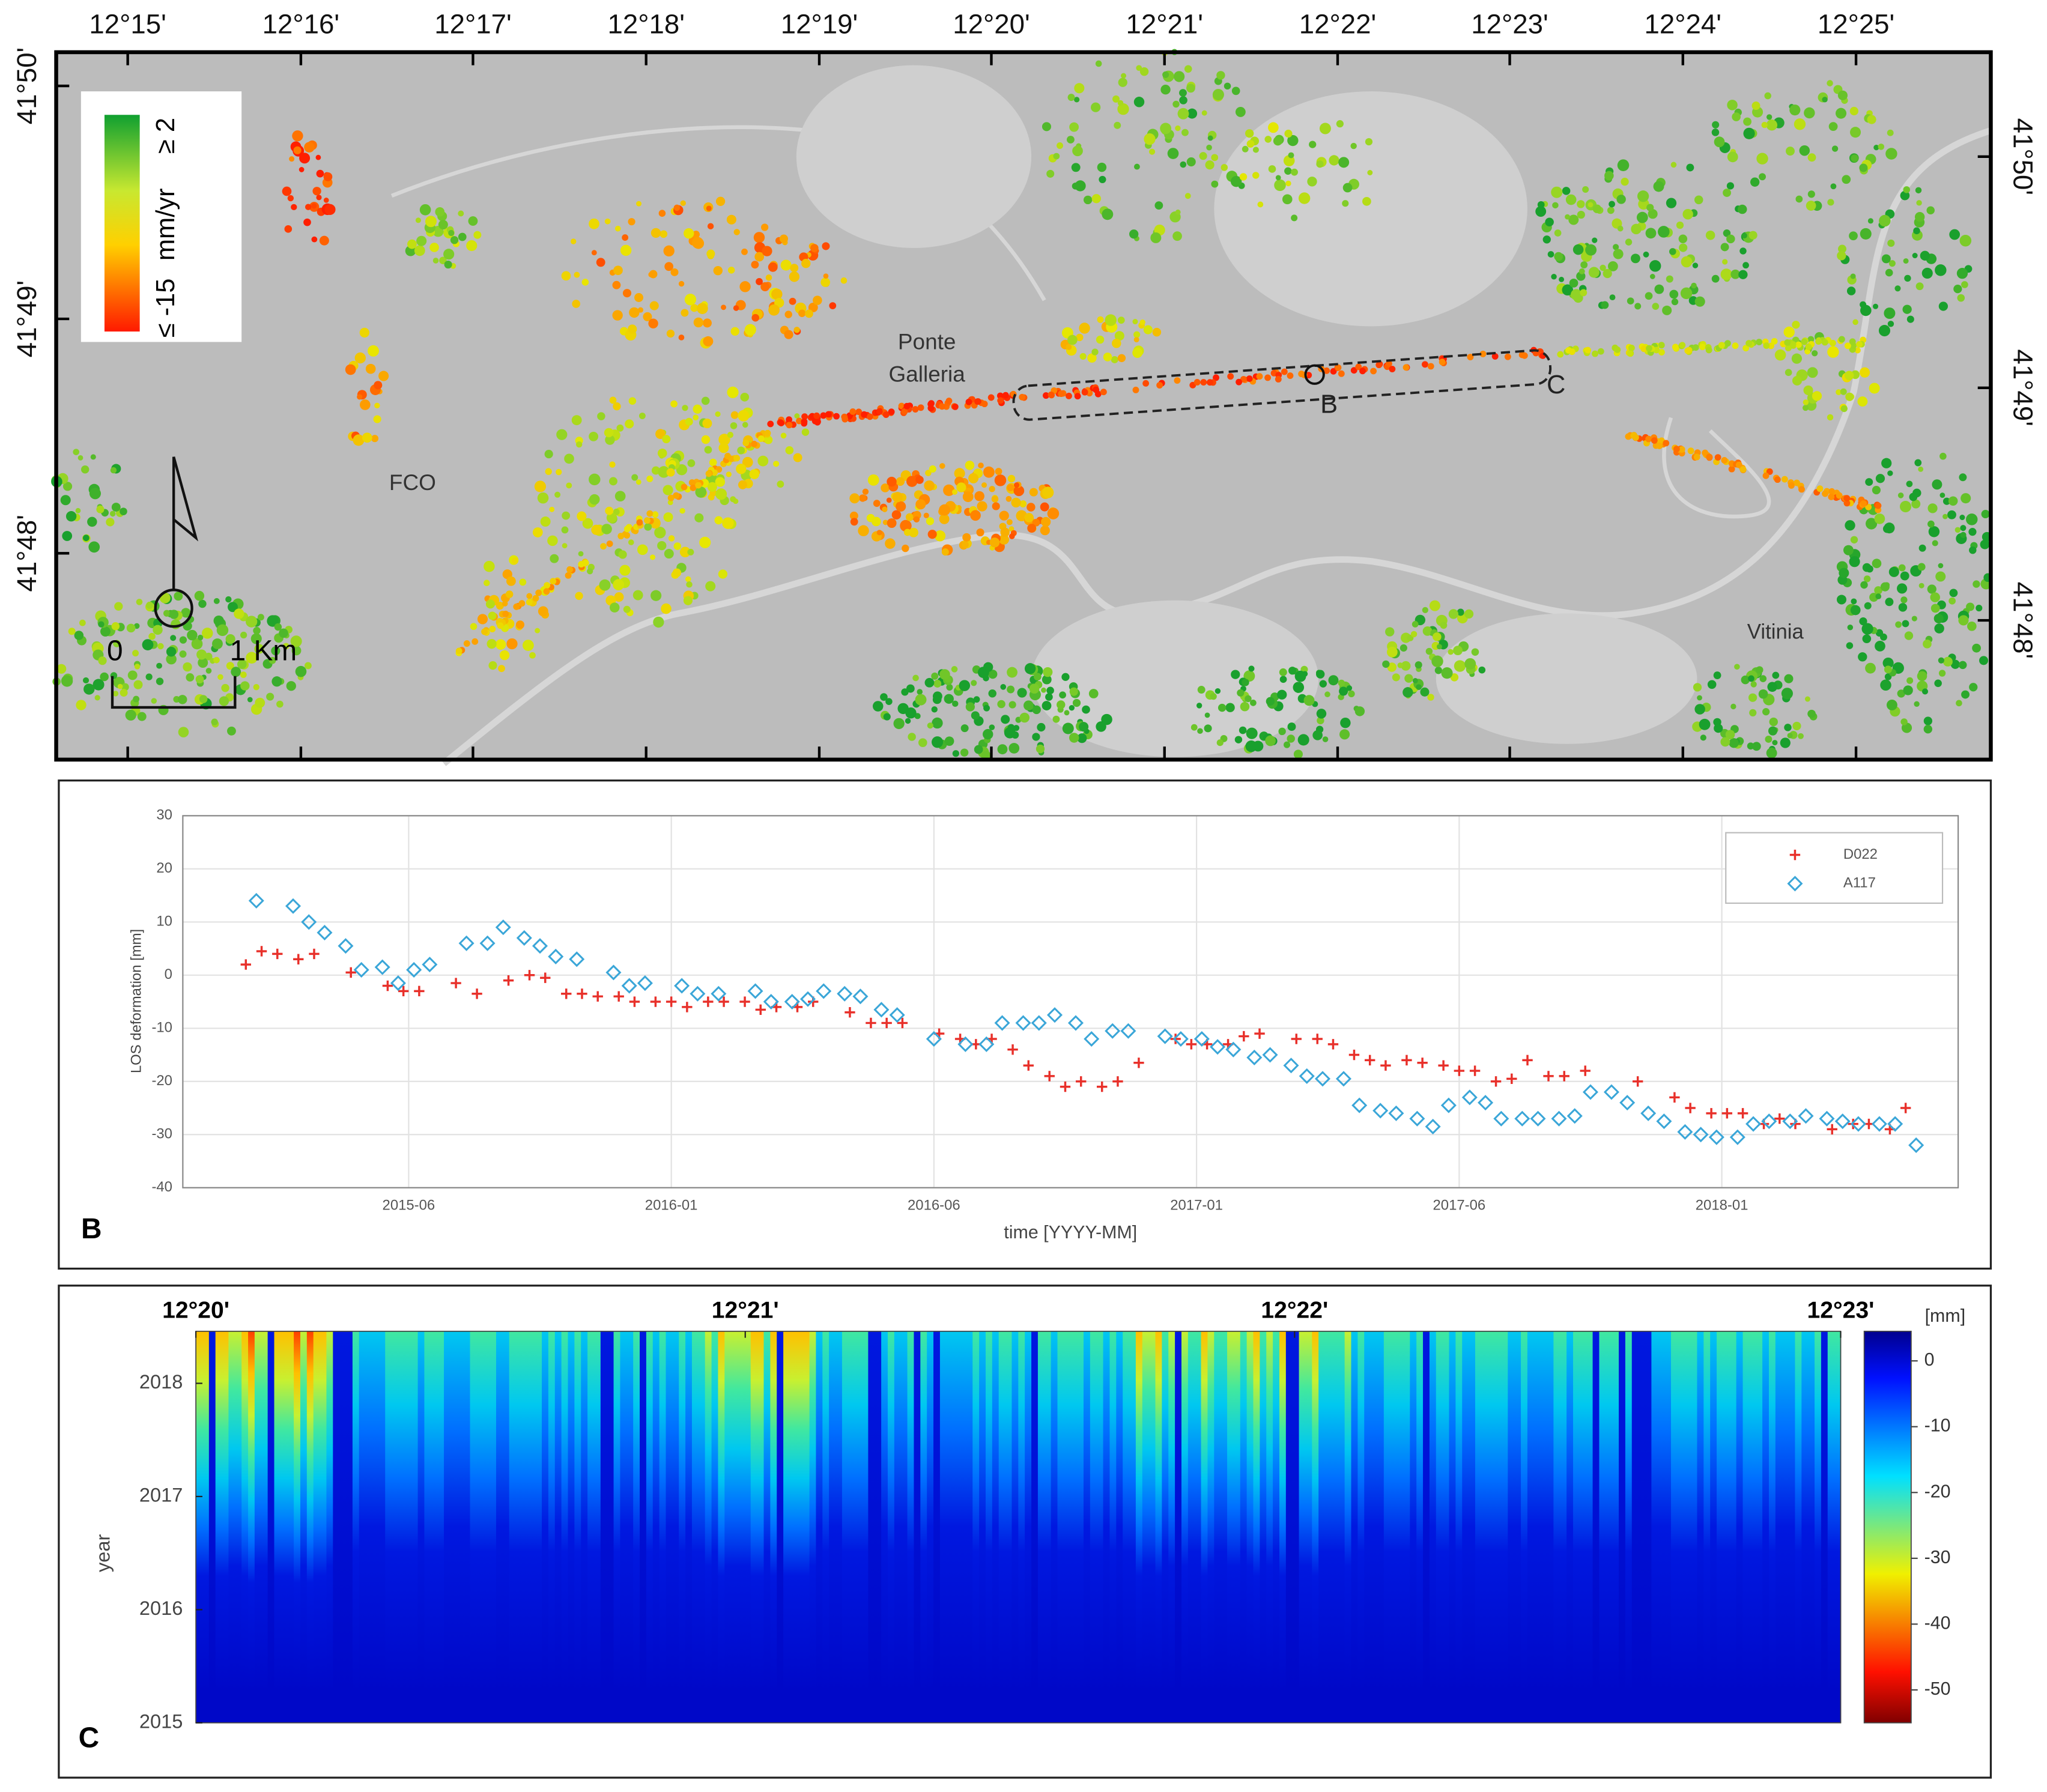 The image size is (2047, 1792). I want to click on legend-min: ≤ -15, so click(165, 308).